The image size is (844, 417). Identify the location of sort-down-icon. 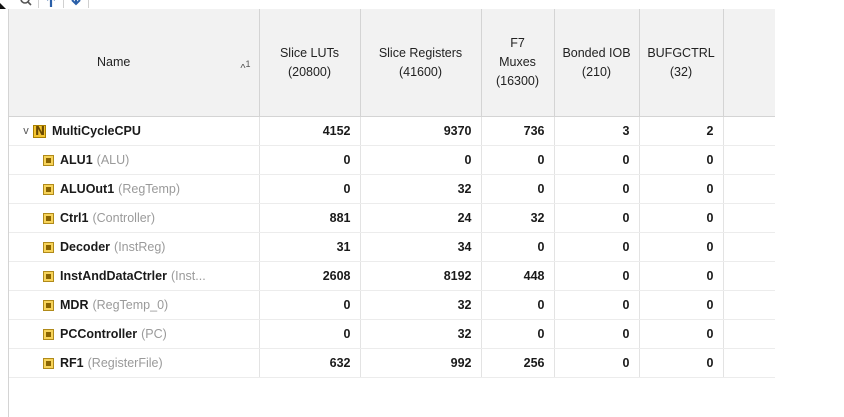
(76, 4).